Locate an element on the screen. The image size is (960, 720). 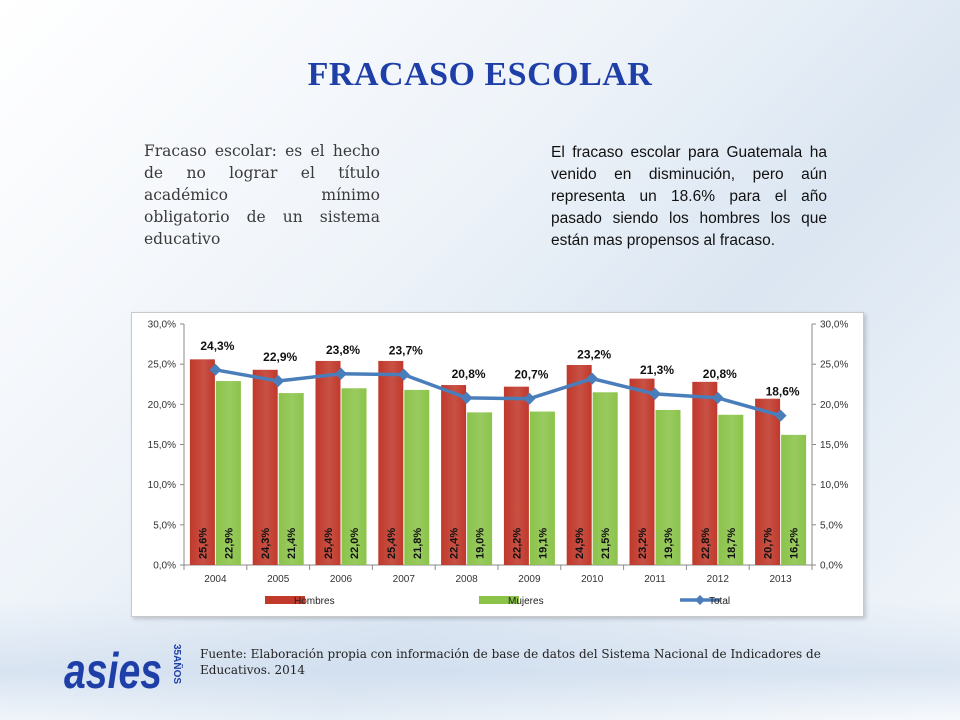
y-tick-label-right: 20,0% is located at coordinates (834, 405).